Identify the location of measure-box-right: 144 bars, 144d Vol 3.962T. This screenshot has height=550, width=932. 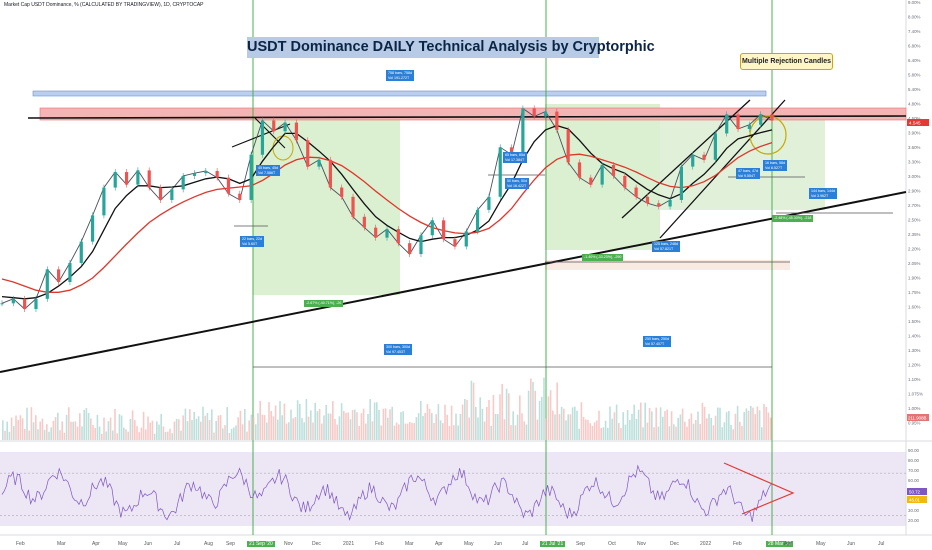
(823, 194).